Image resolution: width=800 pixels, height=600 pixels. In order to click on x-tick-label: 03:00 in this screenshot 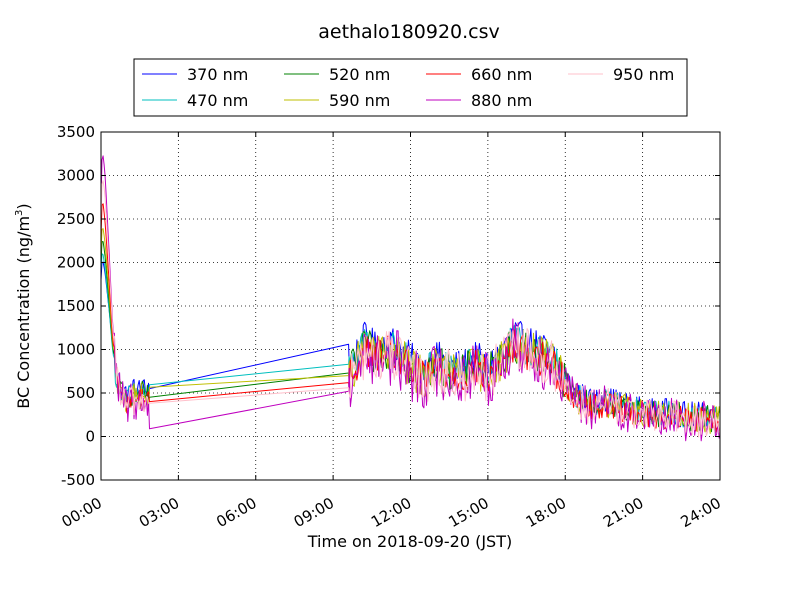, I will do `click(159, 512)`.